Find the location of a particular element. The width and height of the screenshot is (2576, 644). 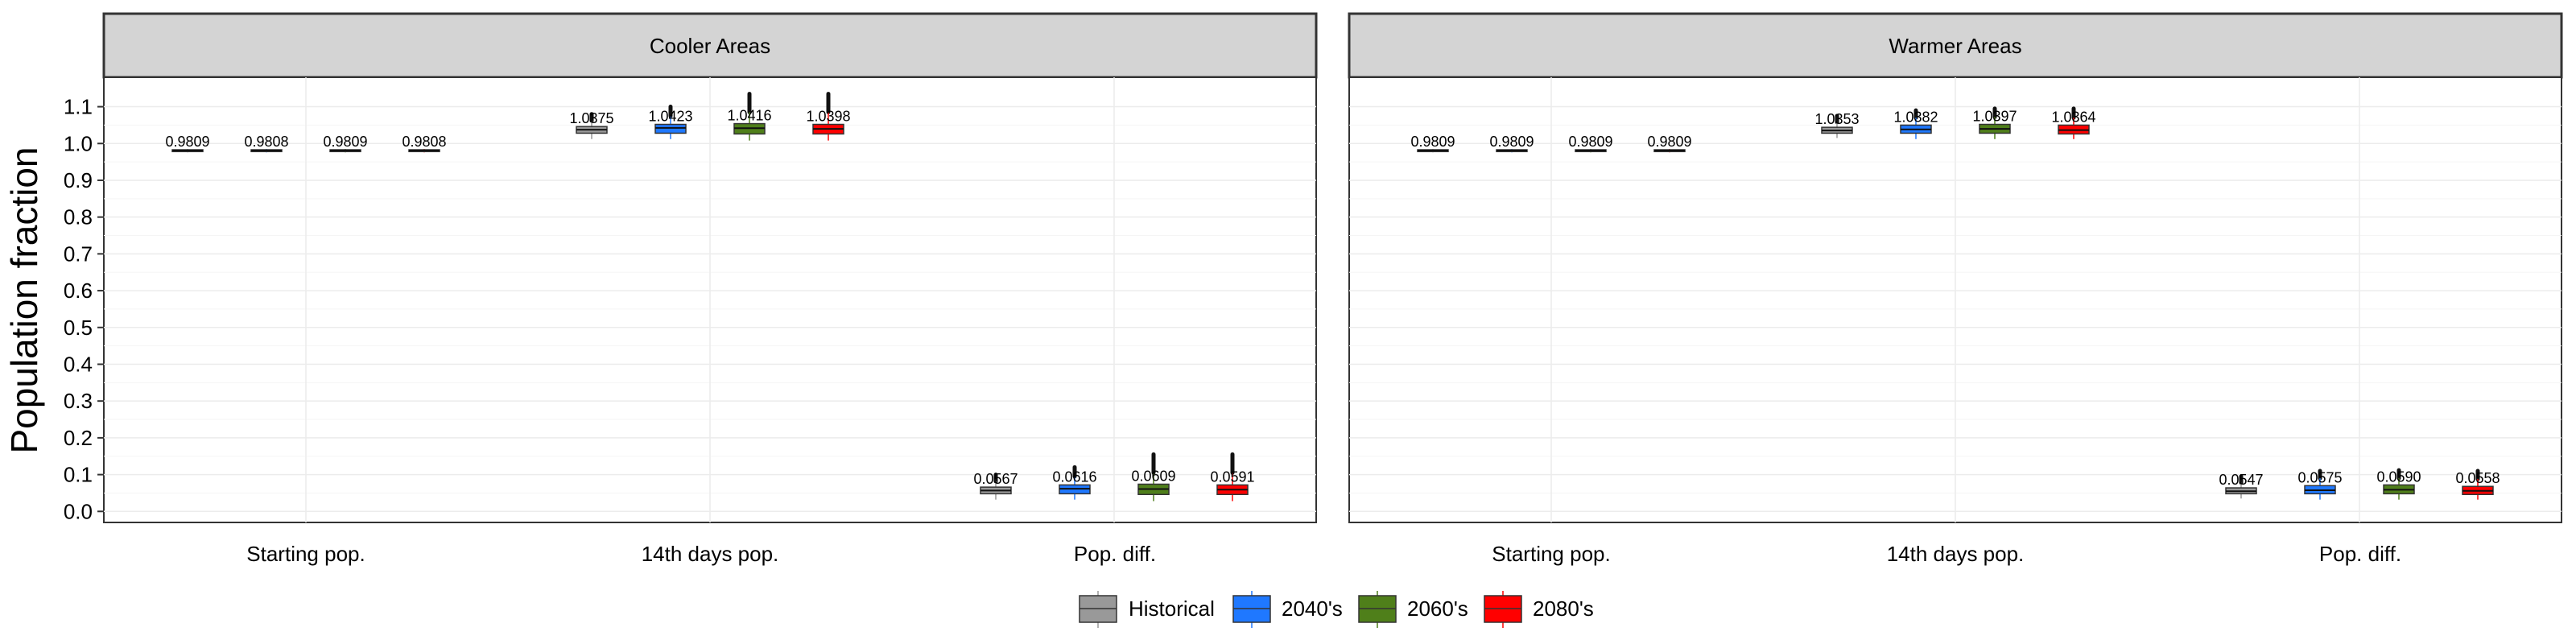

y-axis-ticks: 0.0 0.1 0.2 0.3 0.4 0.5 0.6 0.7 0.8 0.9 1.0 1.1 is located at coordinates (84, 309).